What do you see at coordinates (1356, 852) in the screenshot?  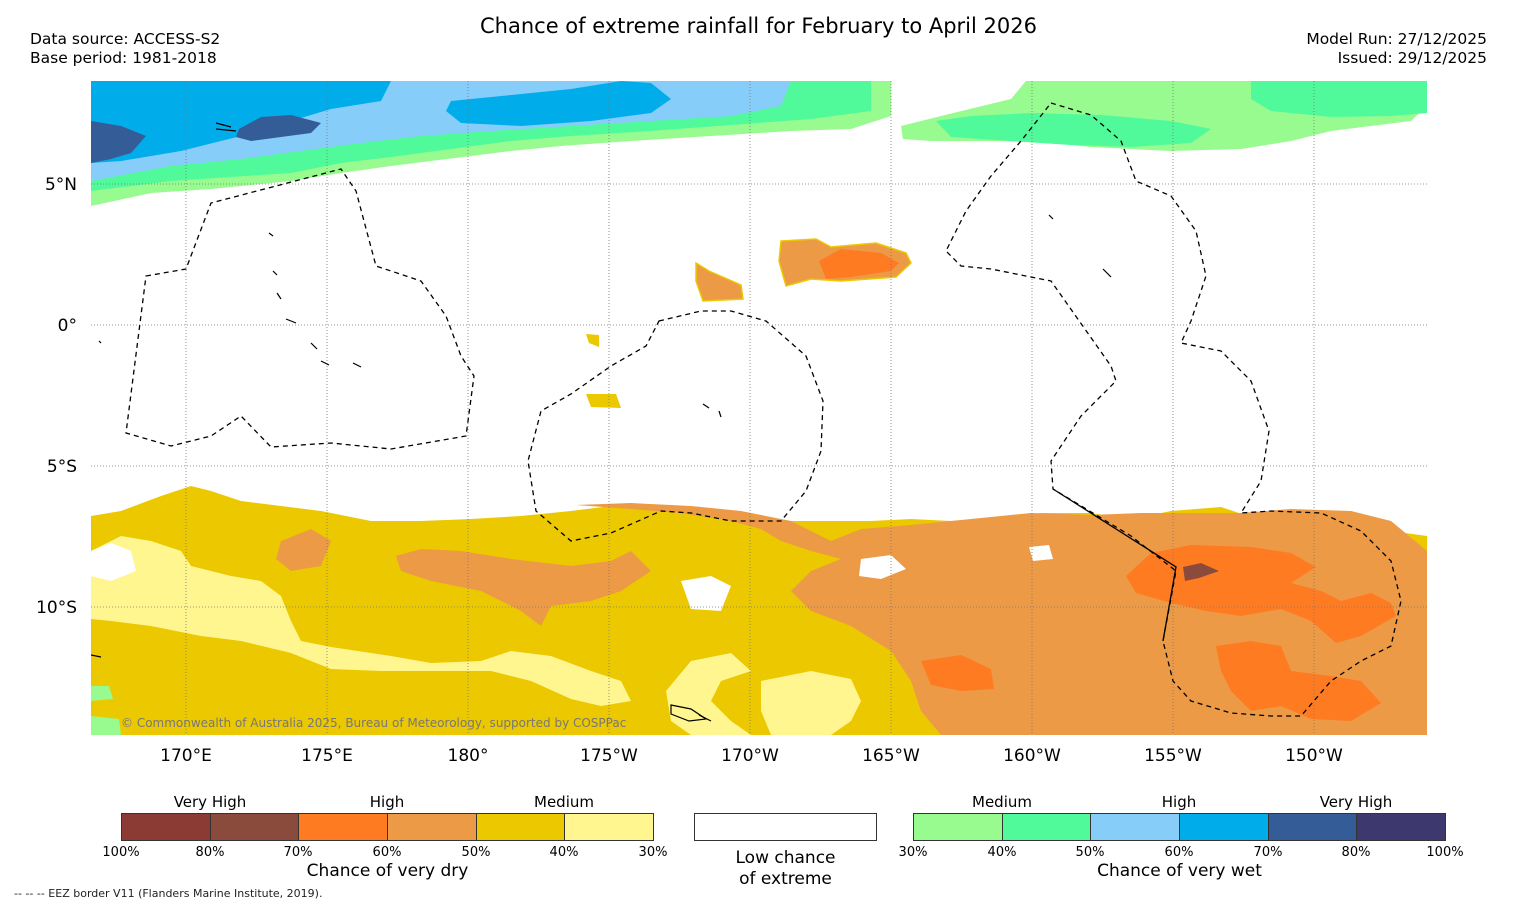 I see `wet-tick-80: 80%` at bounding box center [1356, 852].